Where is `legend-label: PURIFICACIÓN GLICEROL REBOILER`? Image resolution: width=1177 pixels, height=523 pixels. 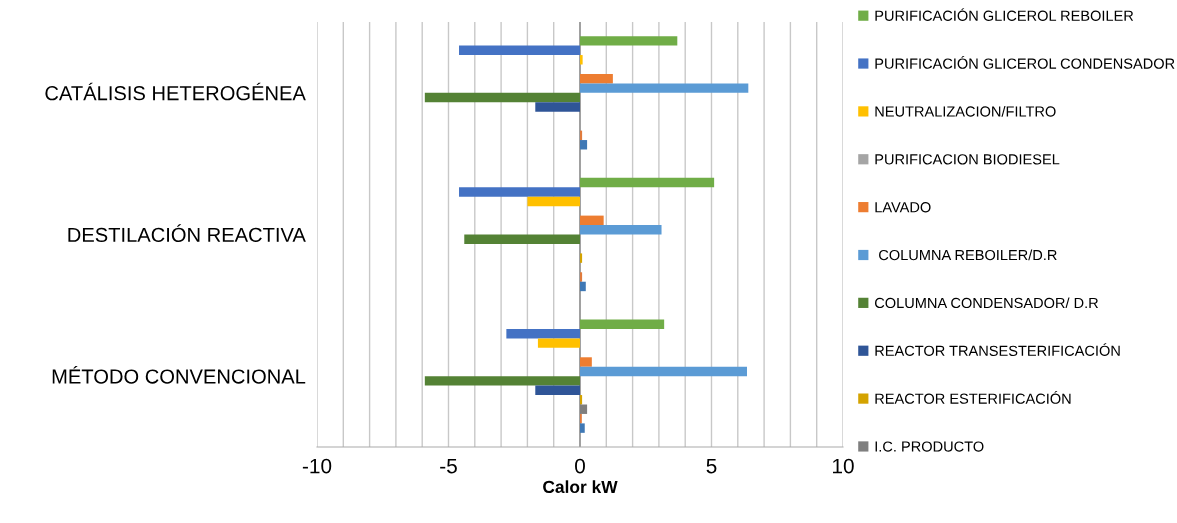
legend-label: PURIFICACIÓN GLICEROL REBOILER is located at coordinates (1004, 14).